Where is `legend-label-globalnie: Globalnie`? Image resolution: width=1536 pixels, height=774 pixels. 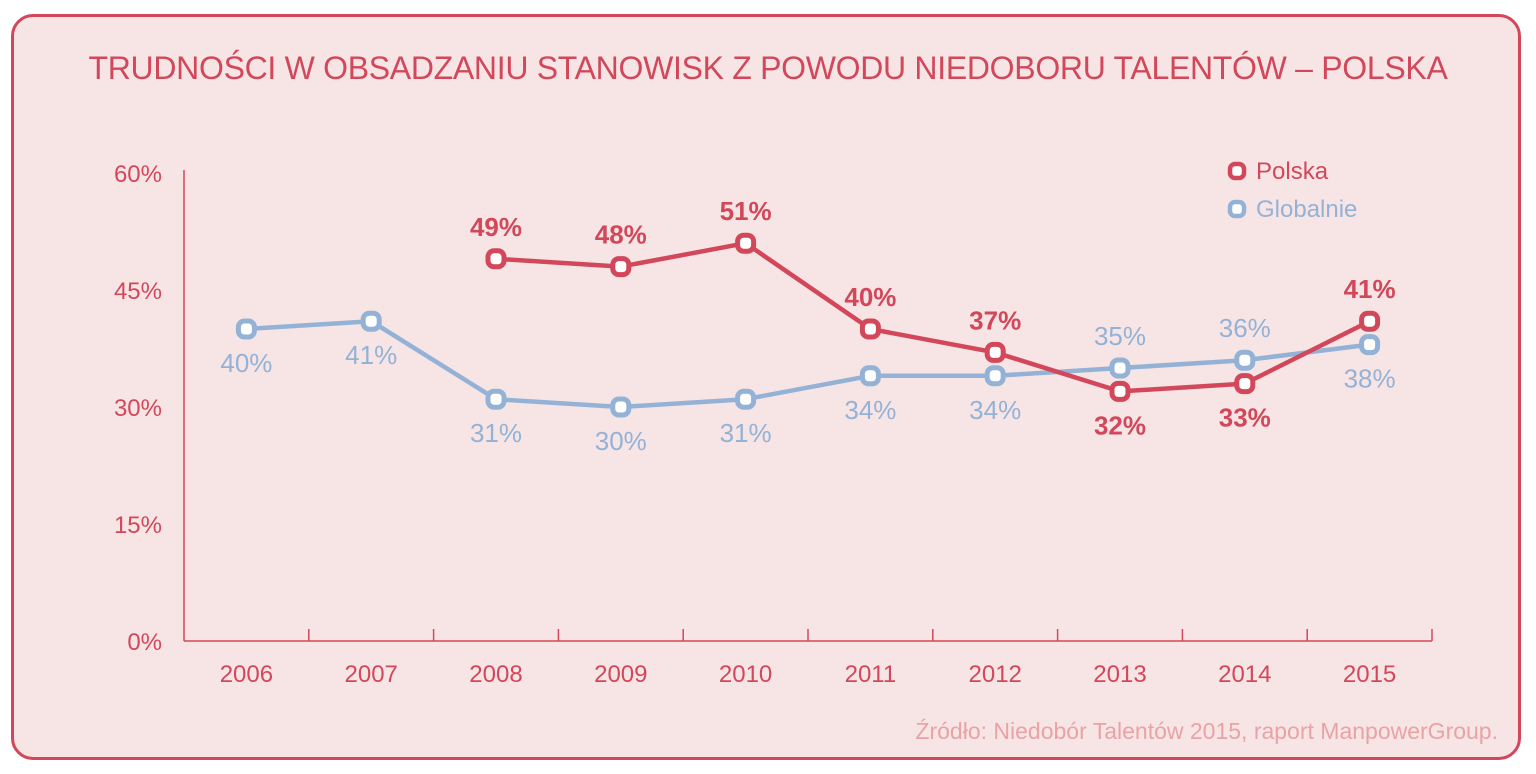 legend-label-globalnie: Globalnie is located at coordinates (1306, 209).